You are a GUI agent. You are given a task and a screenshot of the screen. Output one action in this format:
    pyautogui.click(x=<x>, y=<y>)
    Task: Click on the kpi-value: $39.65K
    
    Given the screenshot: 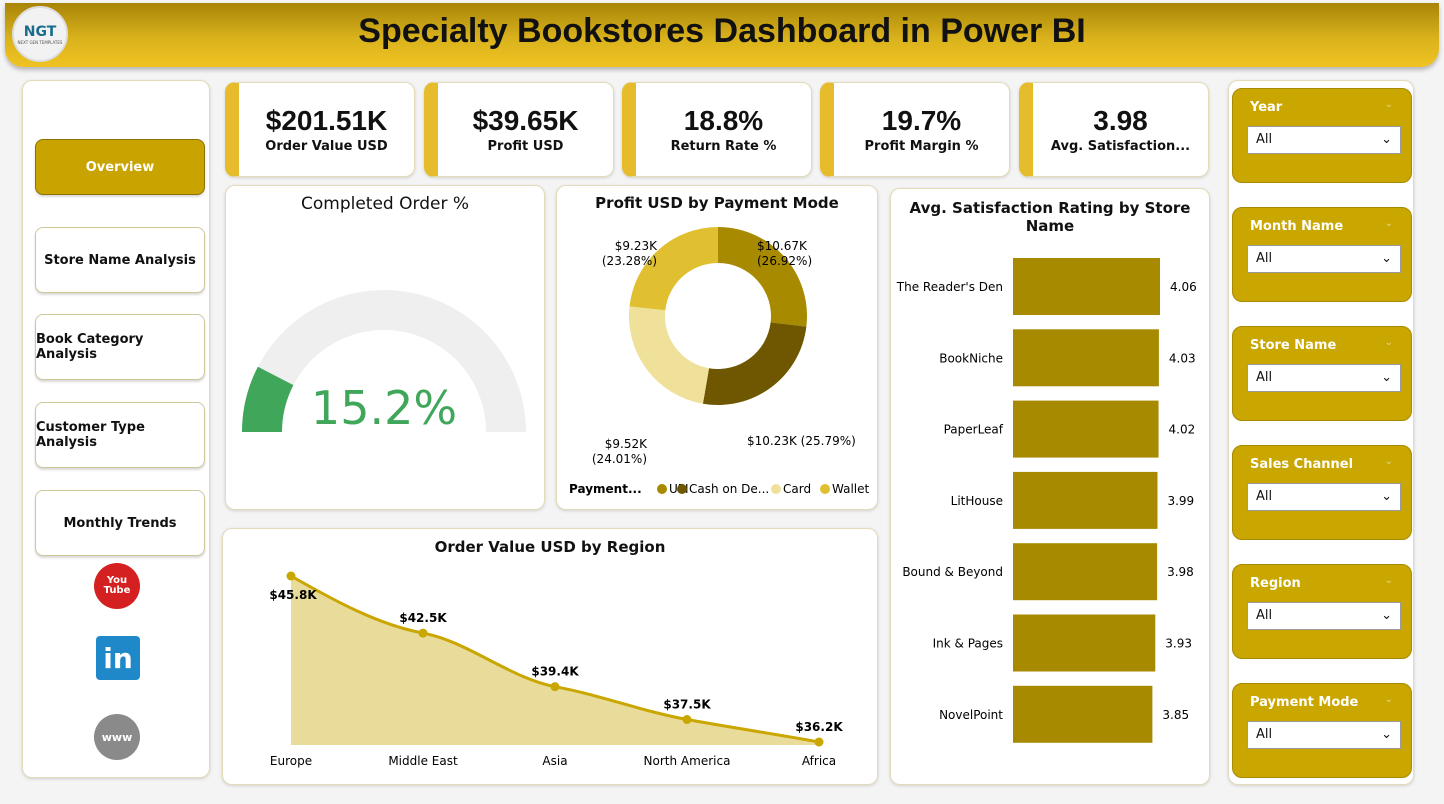 What is the action you would take?
    pyautogui.click(x=525, y=120)
    